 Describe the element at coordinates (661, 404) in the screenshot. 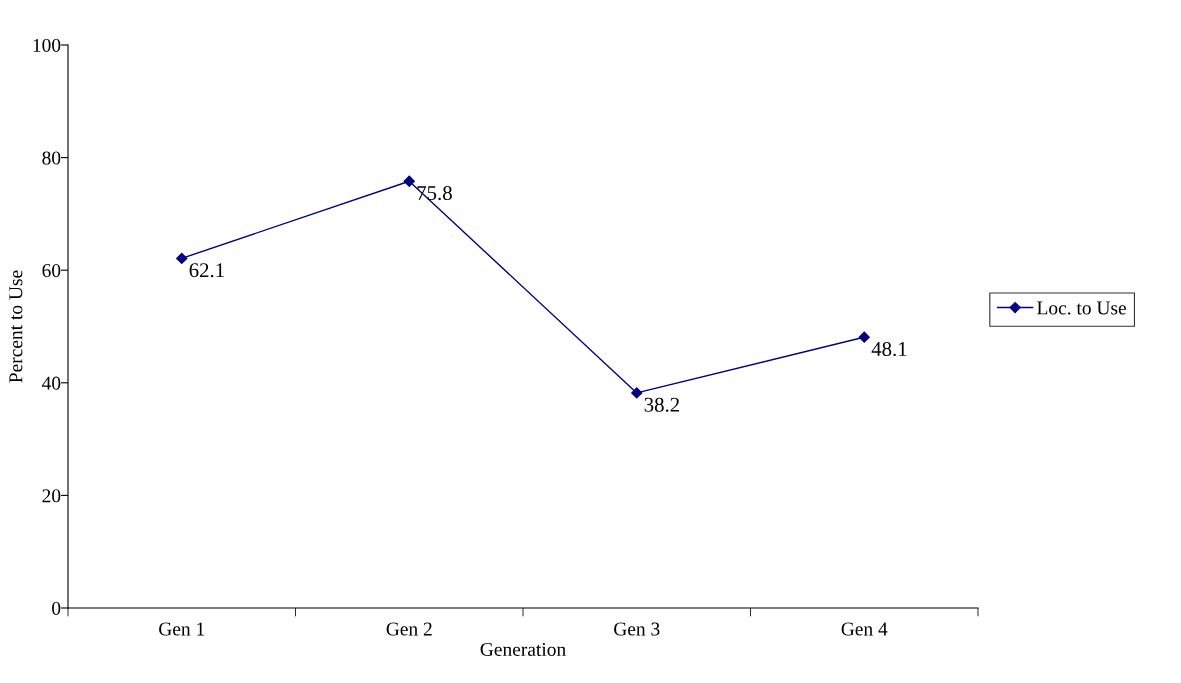

I see `data-label: 38.2` at that location.